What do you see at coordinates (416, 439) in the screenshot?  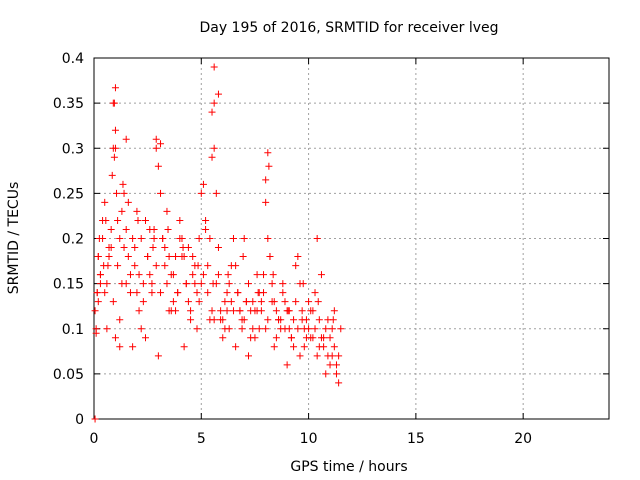 I see `x-tick-label: 15` at bounding box center [416, 439].